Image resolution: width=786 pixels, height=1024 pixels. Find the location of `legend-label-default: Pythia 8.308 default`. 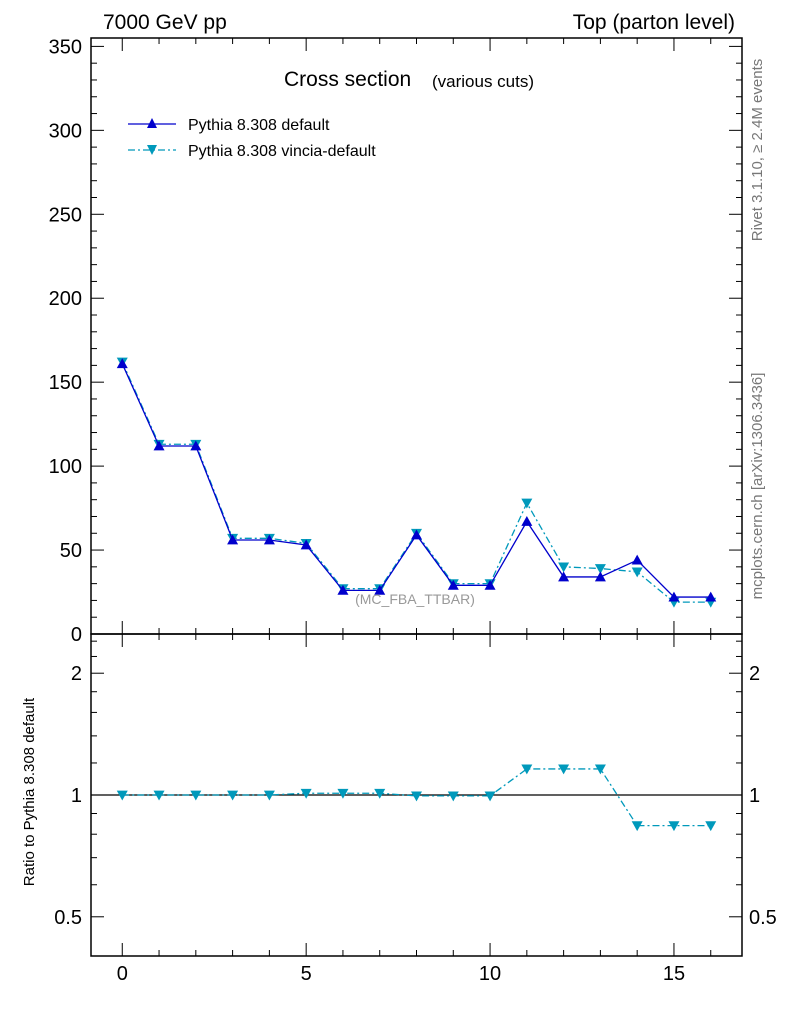

legend-label-default: Pythia 8.308 default is located at coordinates (259, 125).